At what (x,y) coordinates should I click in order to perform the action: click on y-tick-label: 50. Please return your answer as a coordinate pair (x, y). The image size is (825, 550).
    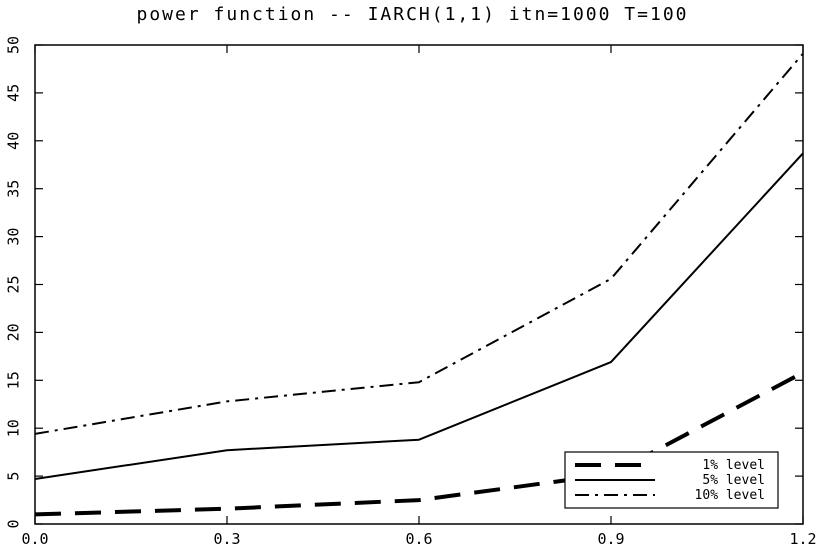
    Looking at the image, I should click on (14, 45).